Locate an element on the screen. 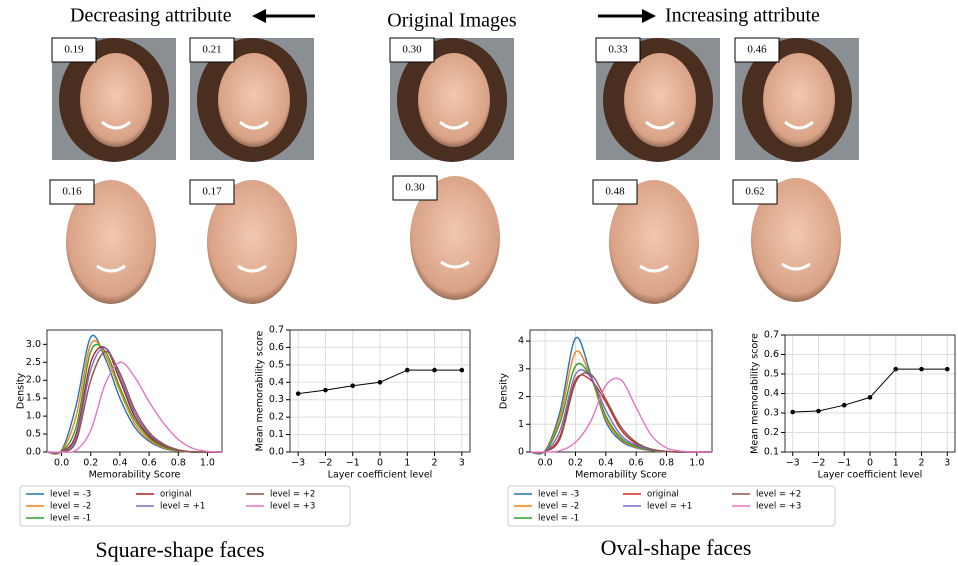 The image size is (958, 566). y-tick-label: 0.2 is located at coordinates (276, 417).